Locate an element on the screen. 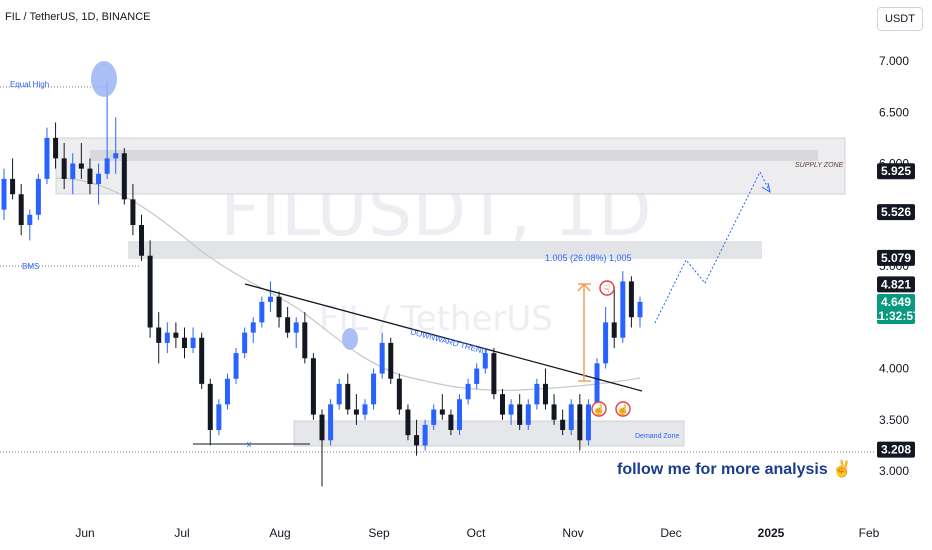 The height and width of the screenshot is (550, 932). x-tick-label: Oct is located at coordinates (476, 533).